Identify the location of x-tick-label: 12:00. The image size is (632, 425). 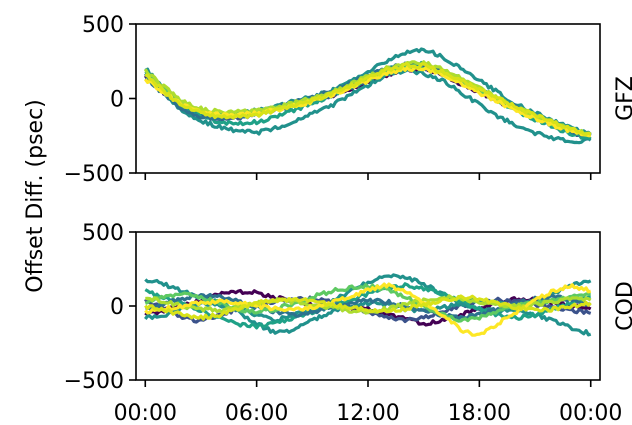
(367, 413).